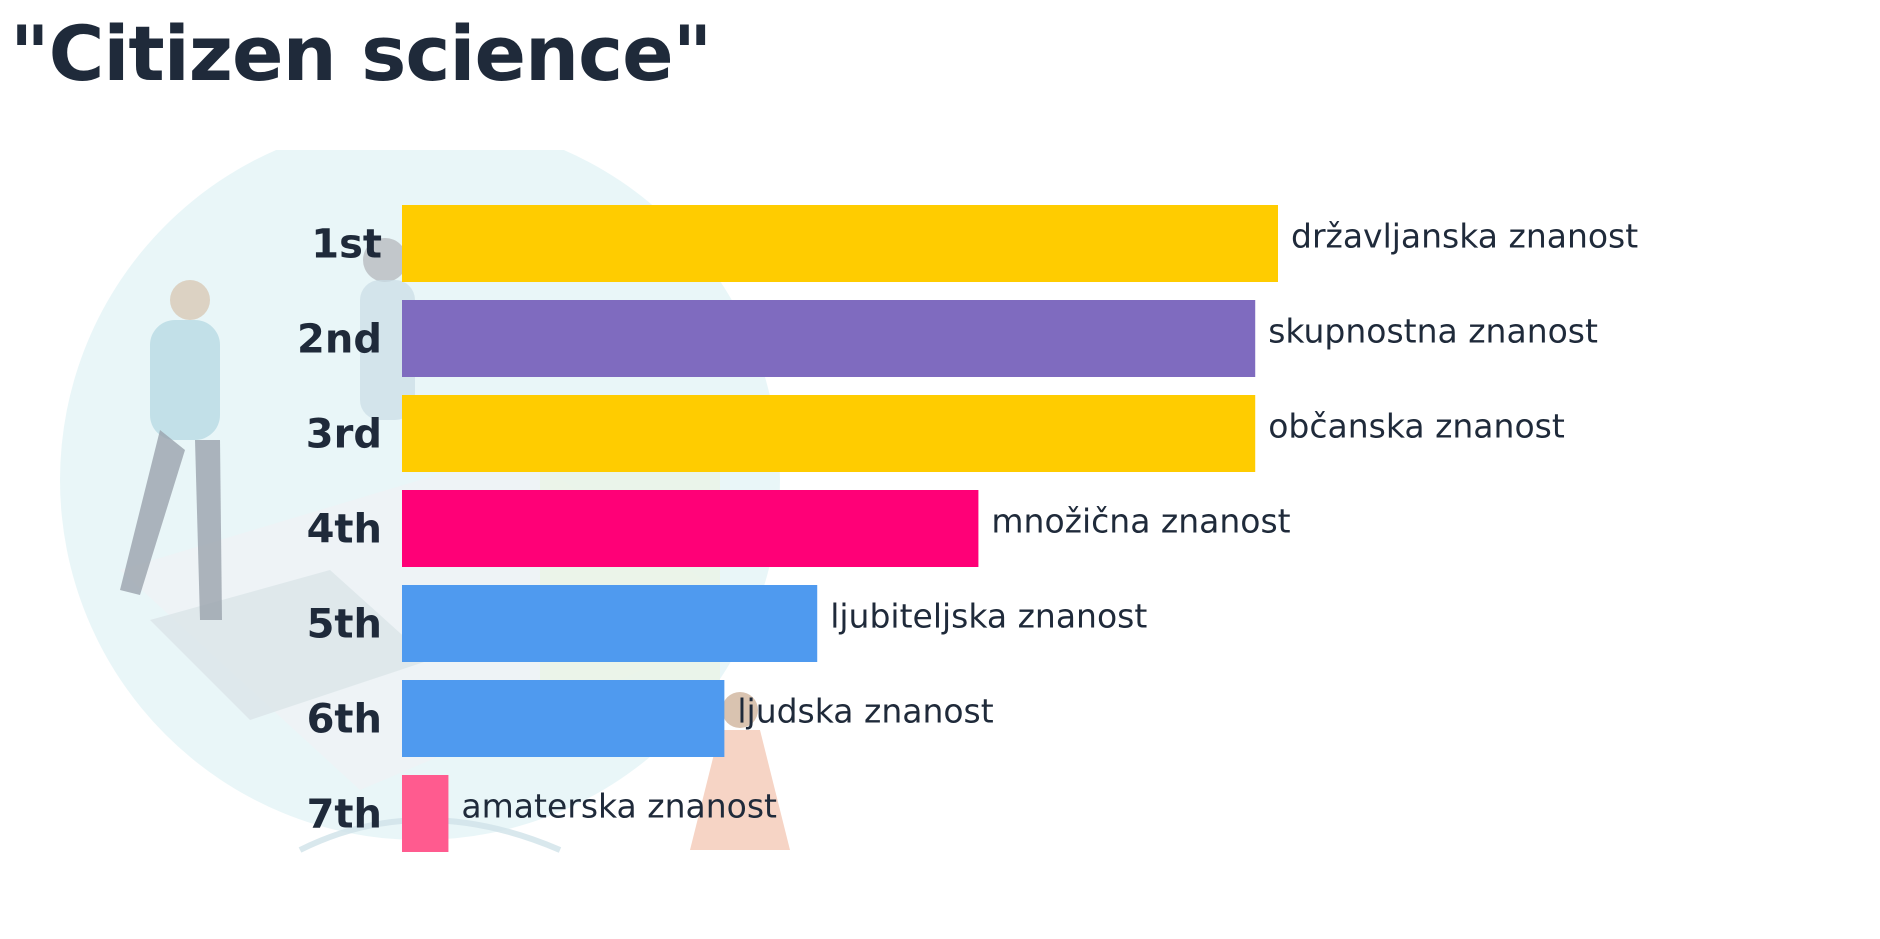  Describe the element at coordinates (346, 245) in the screenshot. I see `rank-label: 1st` at that location.